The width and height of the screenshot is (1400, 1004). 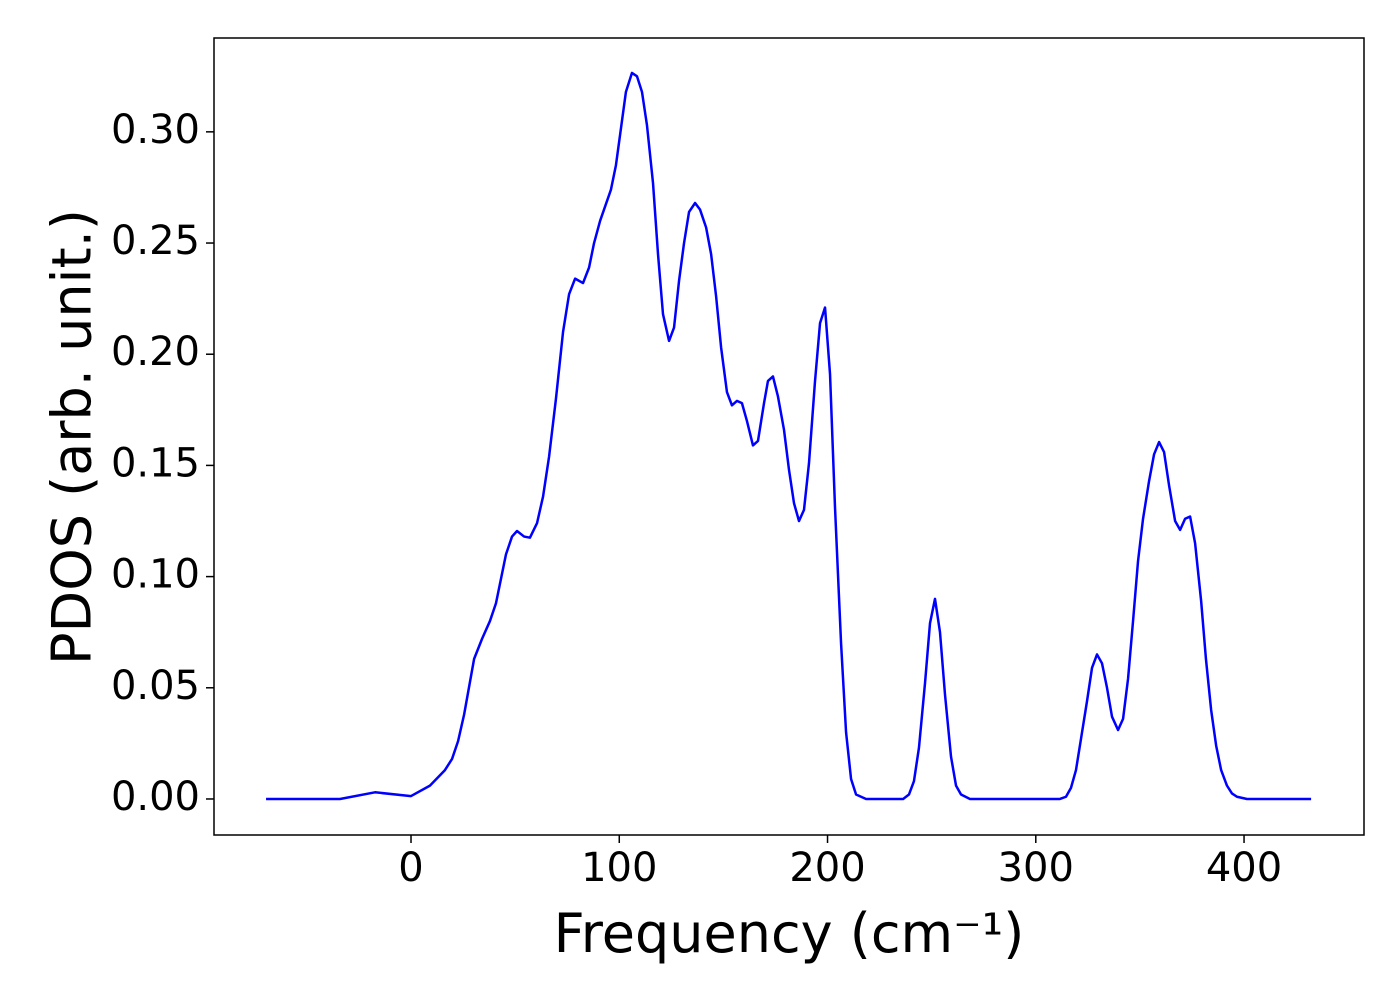 What do you see at coordinates (827, 868) in the screenshot?
I see `x-tick-label: 200` at bounding box center [827, 868].